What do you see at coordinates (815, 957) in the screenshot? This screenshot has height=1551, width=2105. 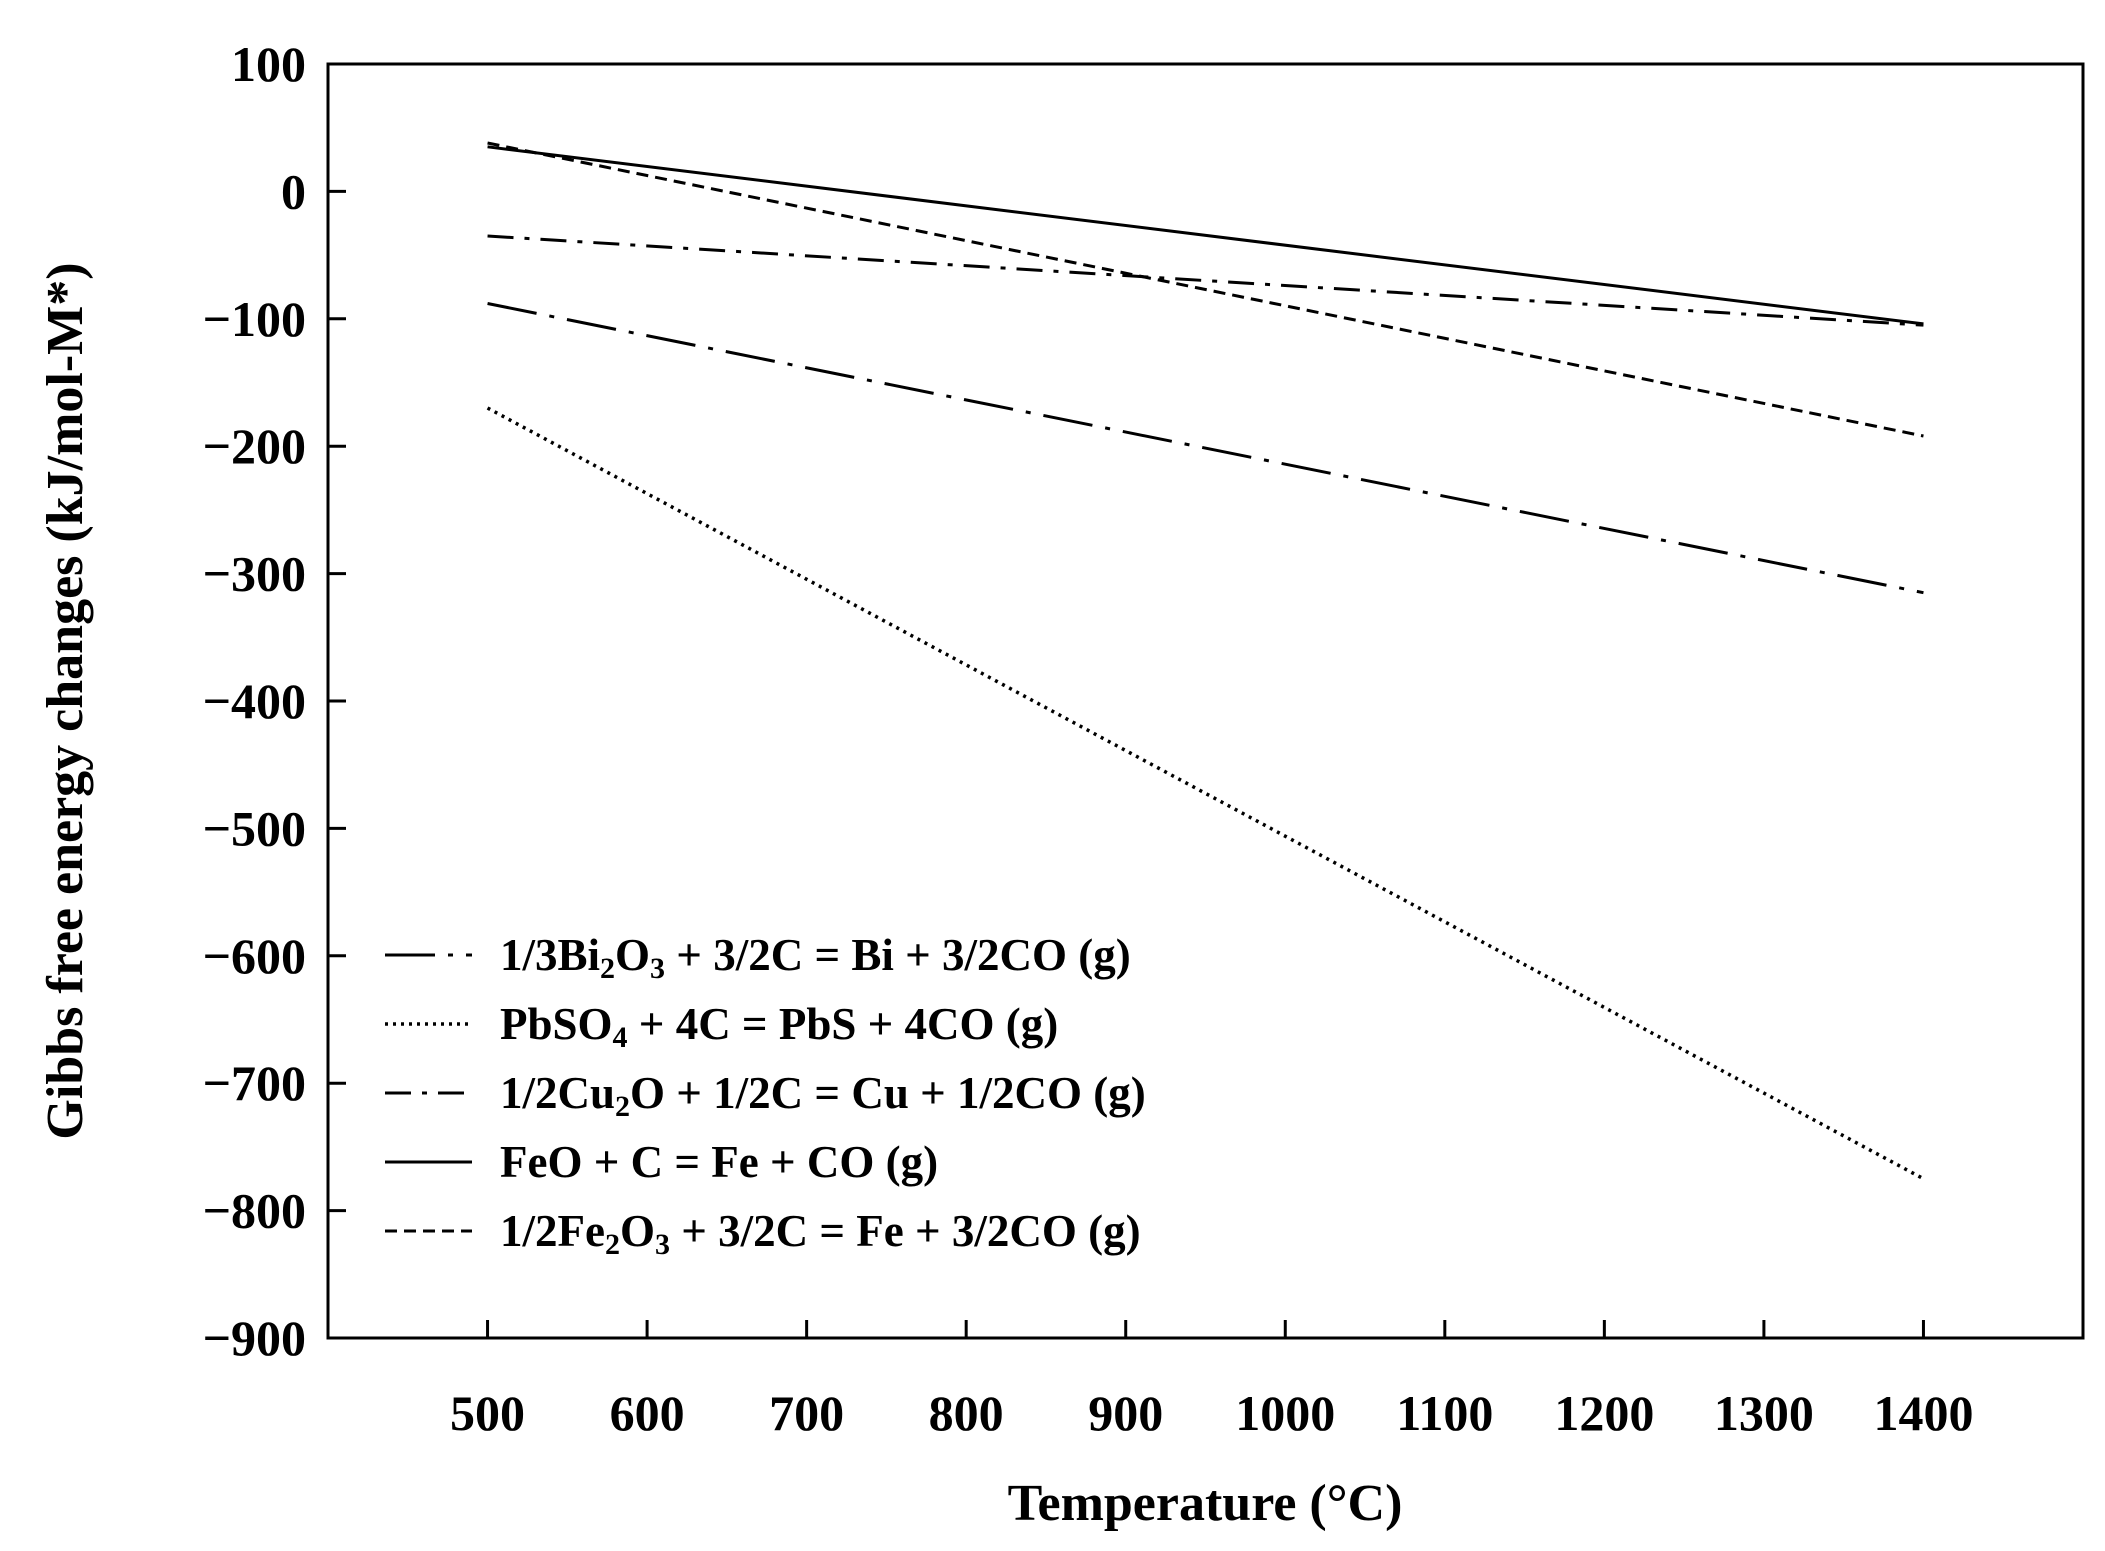 I see `legend-label-1: 1/3Bi2O3 + 3/2C = Bi + 3/2CO (g)` at bounding box center [815, 957].